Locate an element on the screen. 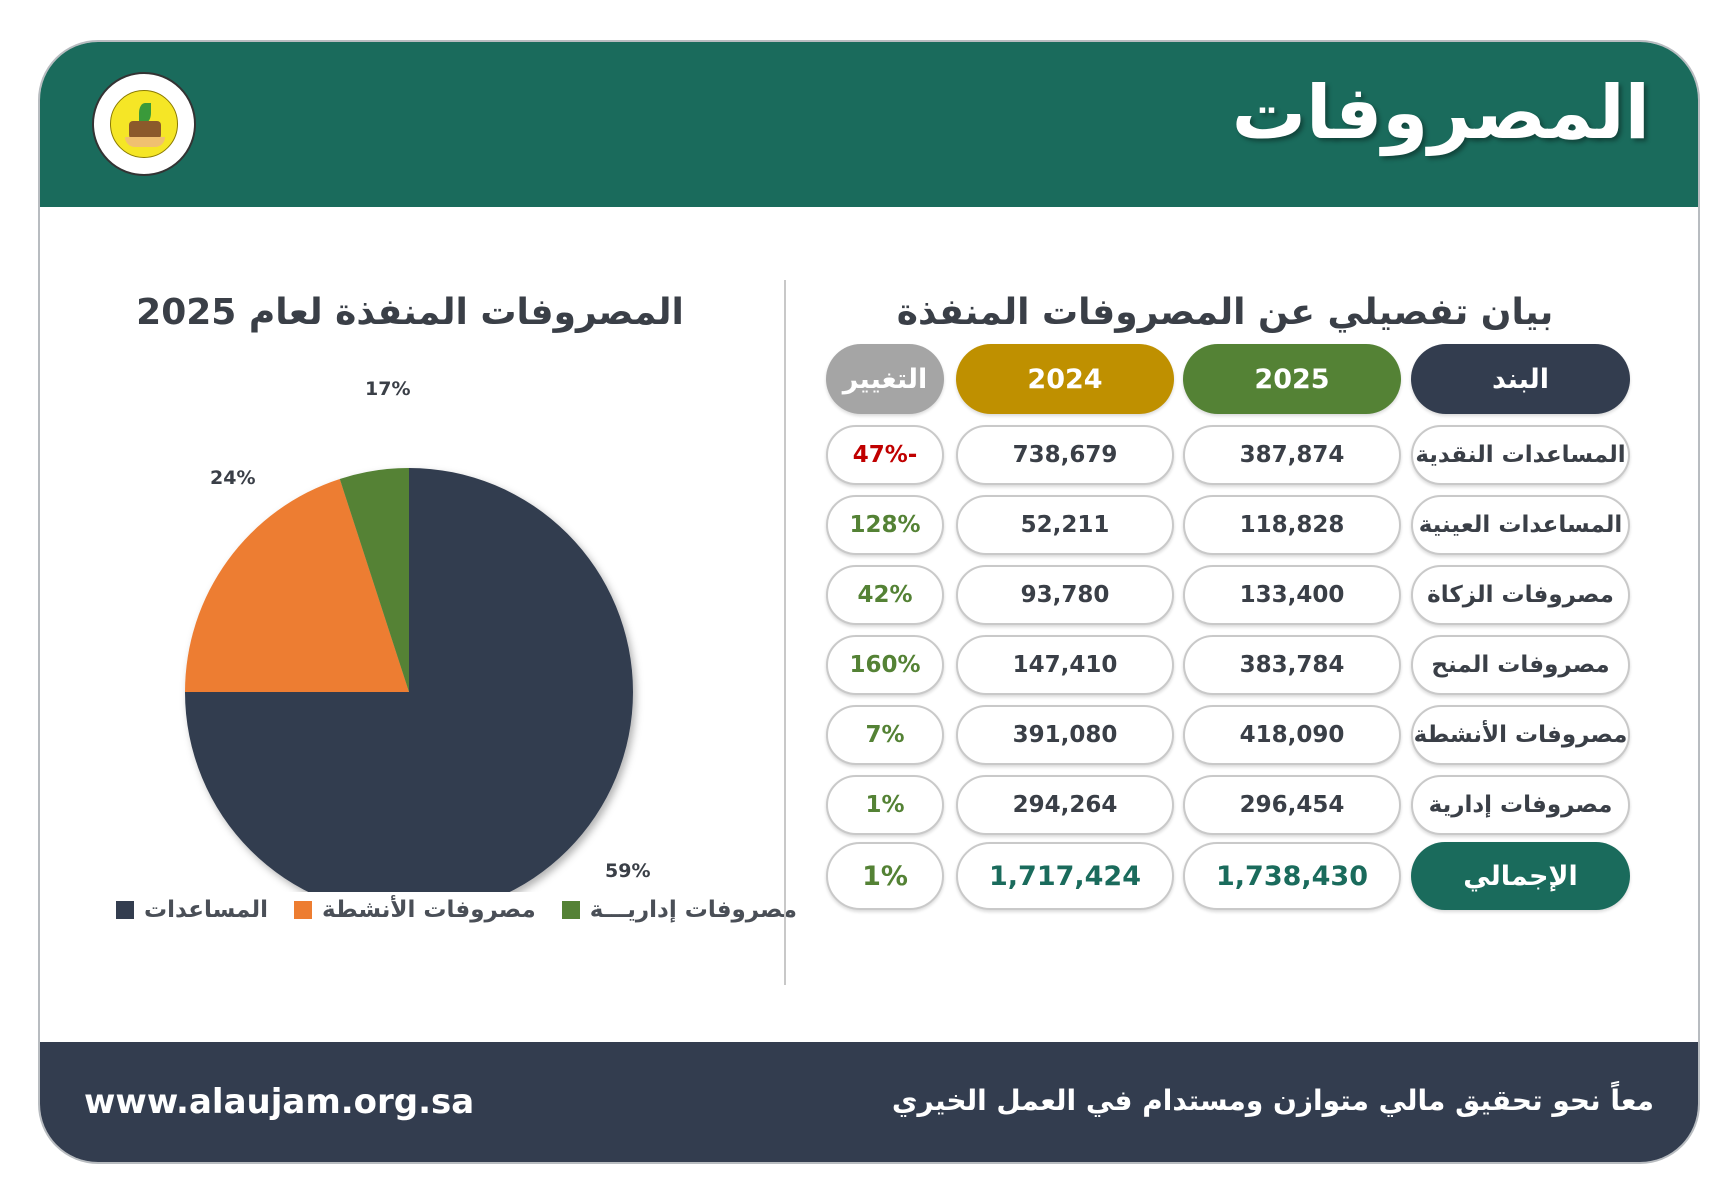 The height and width of the screenshot is (1200, 1733). total-cell-y2025: 1,738,430 is located at coordinates (1292, 876).